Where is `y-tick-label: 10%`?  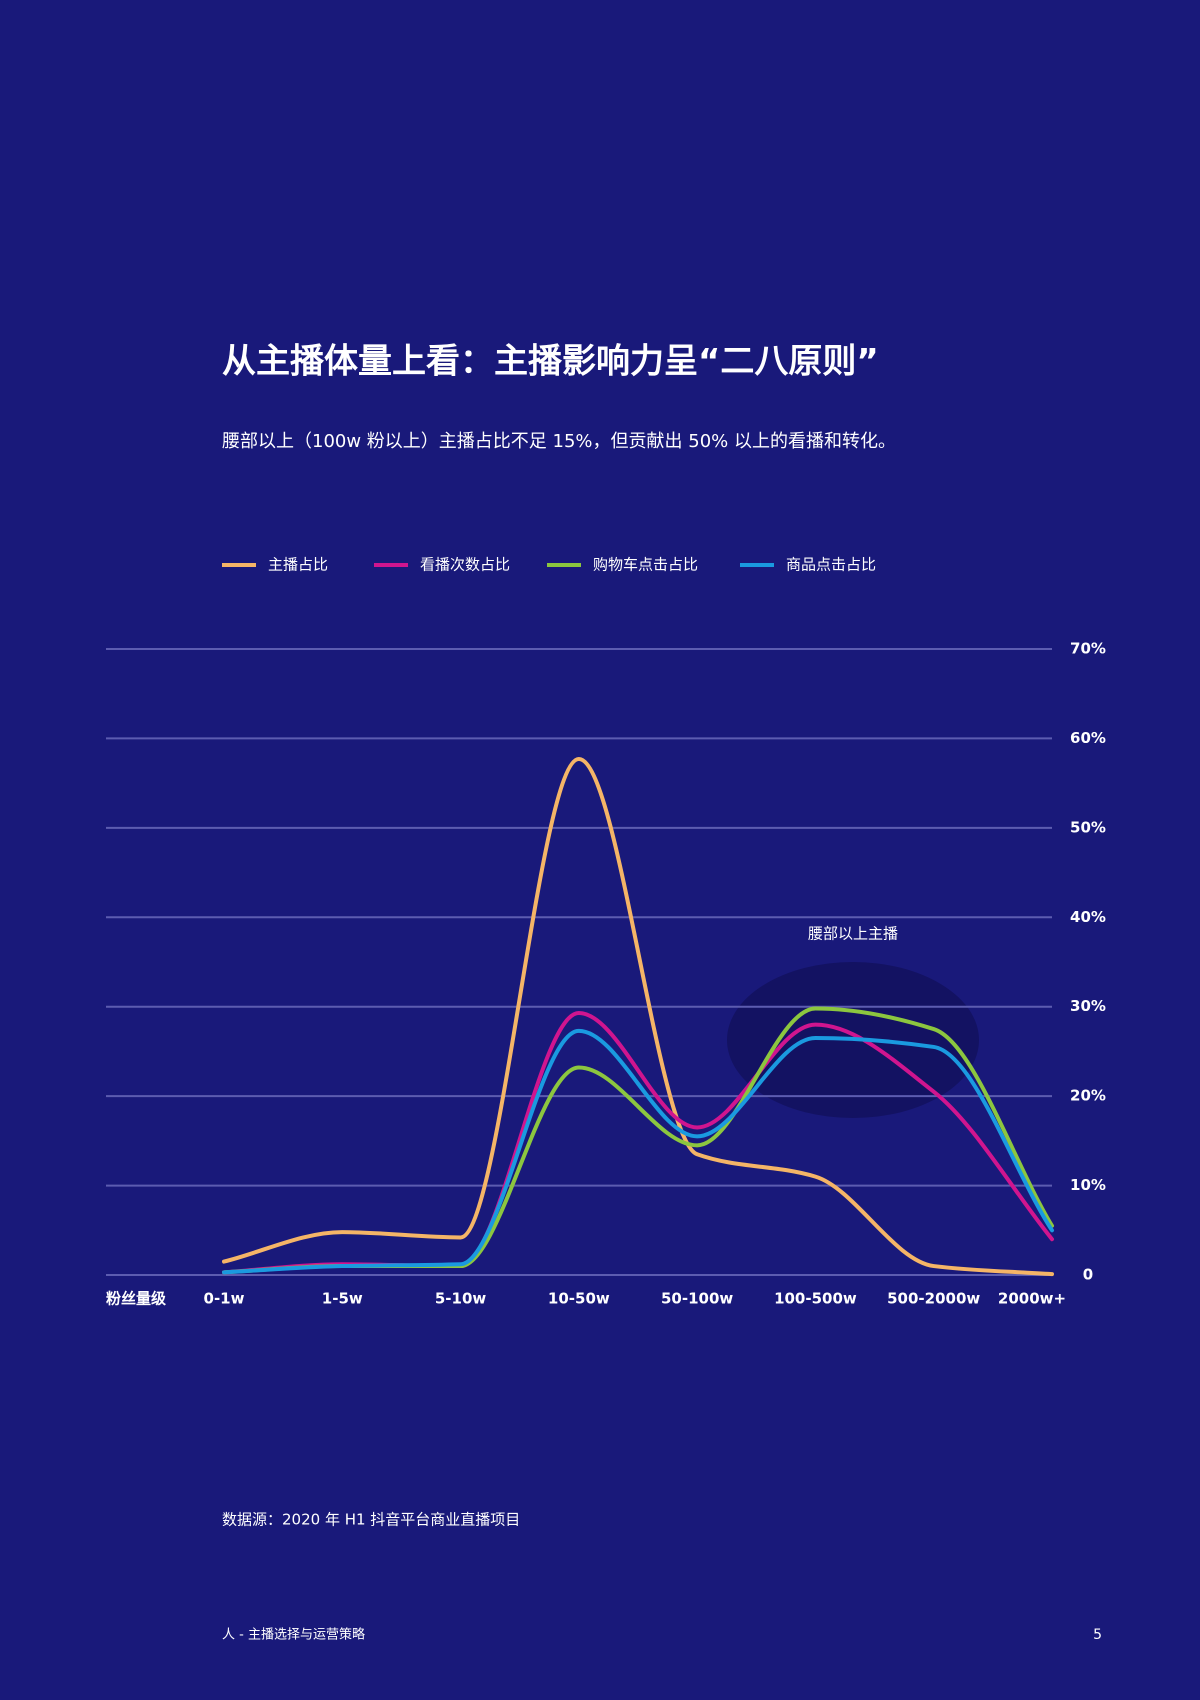 y-tick-label: 10% is located at coordinates (1088, 1185).